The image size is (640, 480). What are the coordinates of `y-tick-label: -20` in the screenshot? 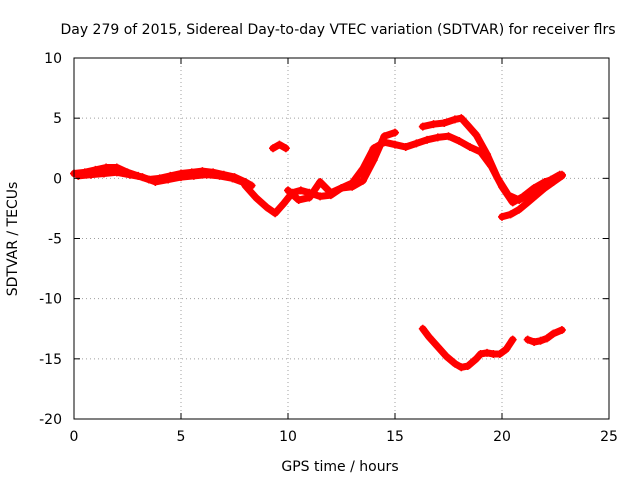 It's located at (50, 420).